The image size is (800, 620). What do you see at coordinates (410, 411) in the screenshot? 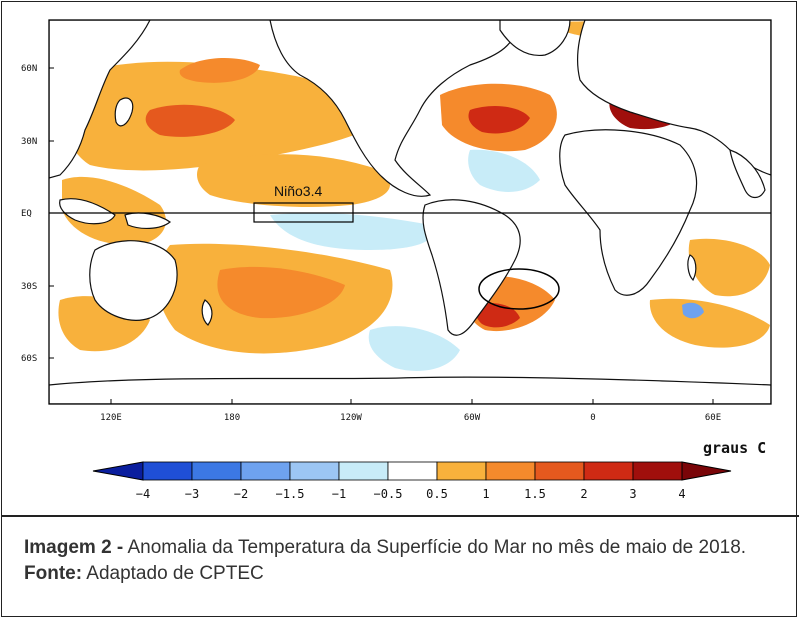
I see `longitude-labels: 120E 180 120W 60W 0 60E` at bounding box center [410, 411].